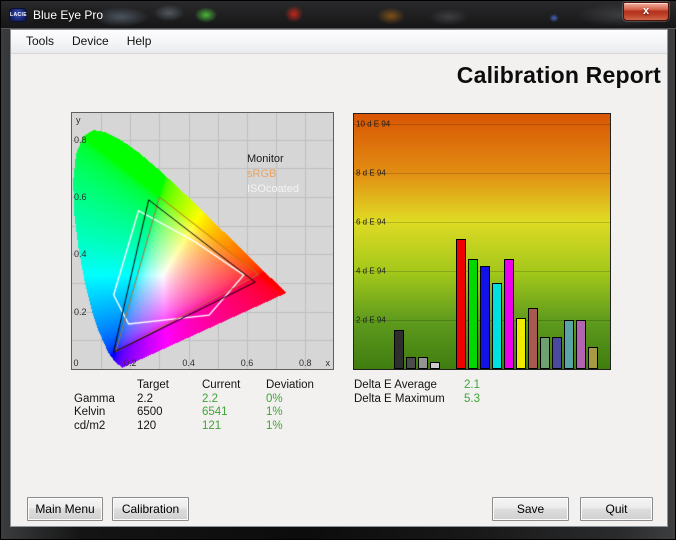 The image size is (676, 540). What do you see at coordinates (262, 174) in the screenshot?
I see `legend-srgb: sRGB` at bounding box center [262, 174].